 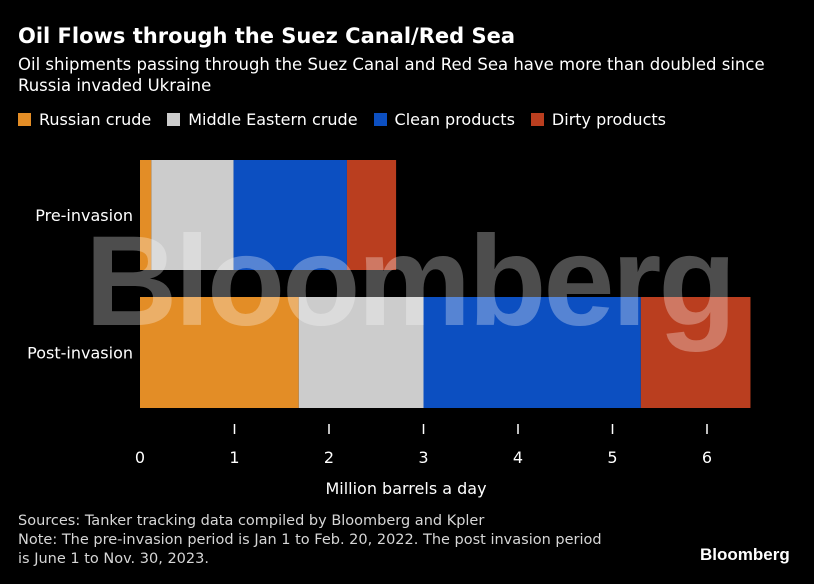 What do you see at coordinates (234, 457) in the screenshot?
I see `x-tick-label: 1` at bounding box center [234, 457].